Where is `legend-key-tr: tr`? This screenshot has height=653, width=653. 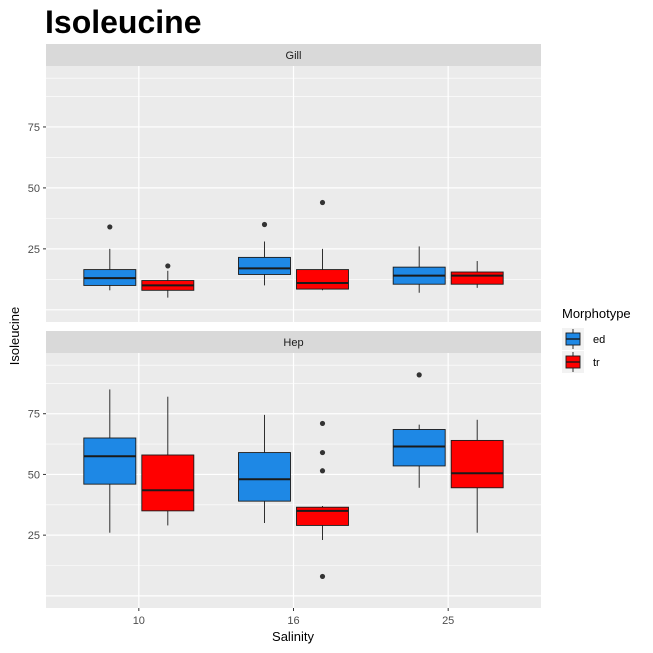
legend-key-tr: tr is located at coordinates (581, 362).